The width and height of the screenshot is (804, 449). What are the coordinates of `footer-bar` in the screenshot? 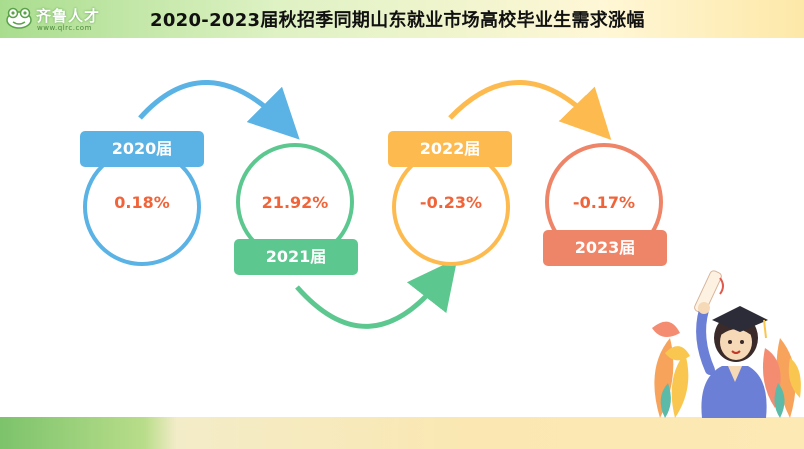 It's located at (402, 433).